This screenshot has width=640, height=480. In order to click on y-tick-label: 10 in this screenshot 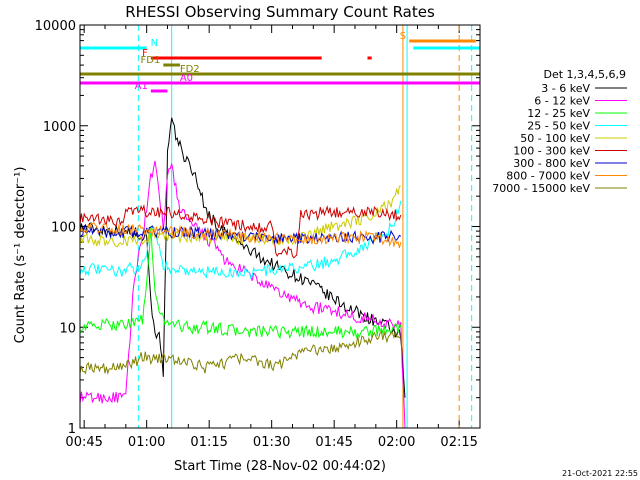, I will do `click(67, 328)`.